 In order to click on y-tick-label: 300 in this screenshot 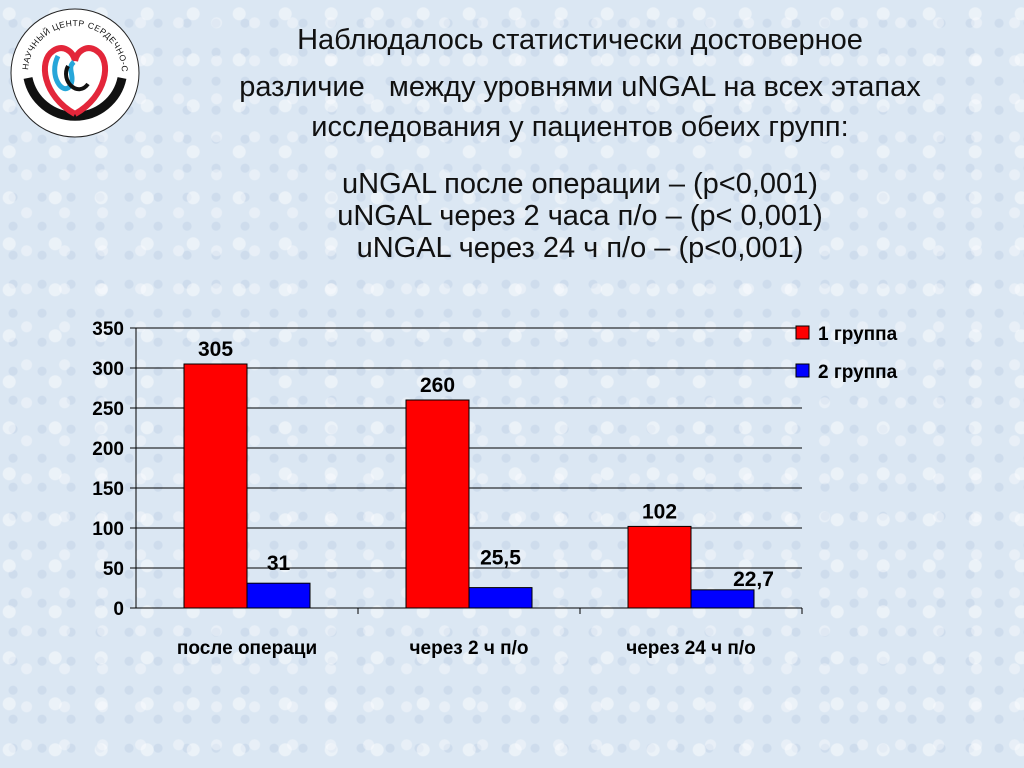, I will do `click(108, 369)`.